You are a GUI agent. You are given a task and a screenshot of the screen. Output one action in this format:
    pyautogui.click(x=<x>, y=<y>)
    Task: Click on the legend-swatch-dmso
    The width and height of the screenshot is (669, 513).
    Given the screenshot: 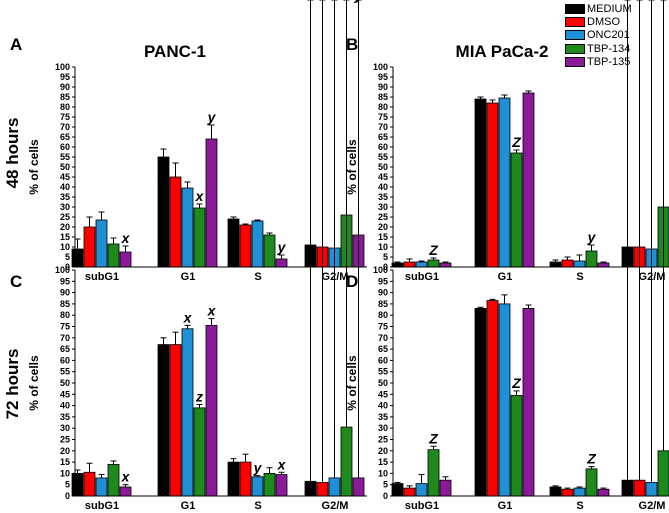 What is the action you would take?
    pyautogui.click(x=575, y=22)
    